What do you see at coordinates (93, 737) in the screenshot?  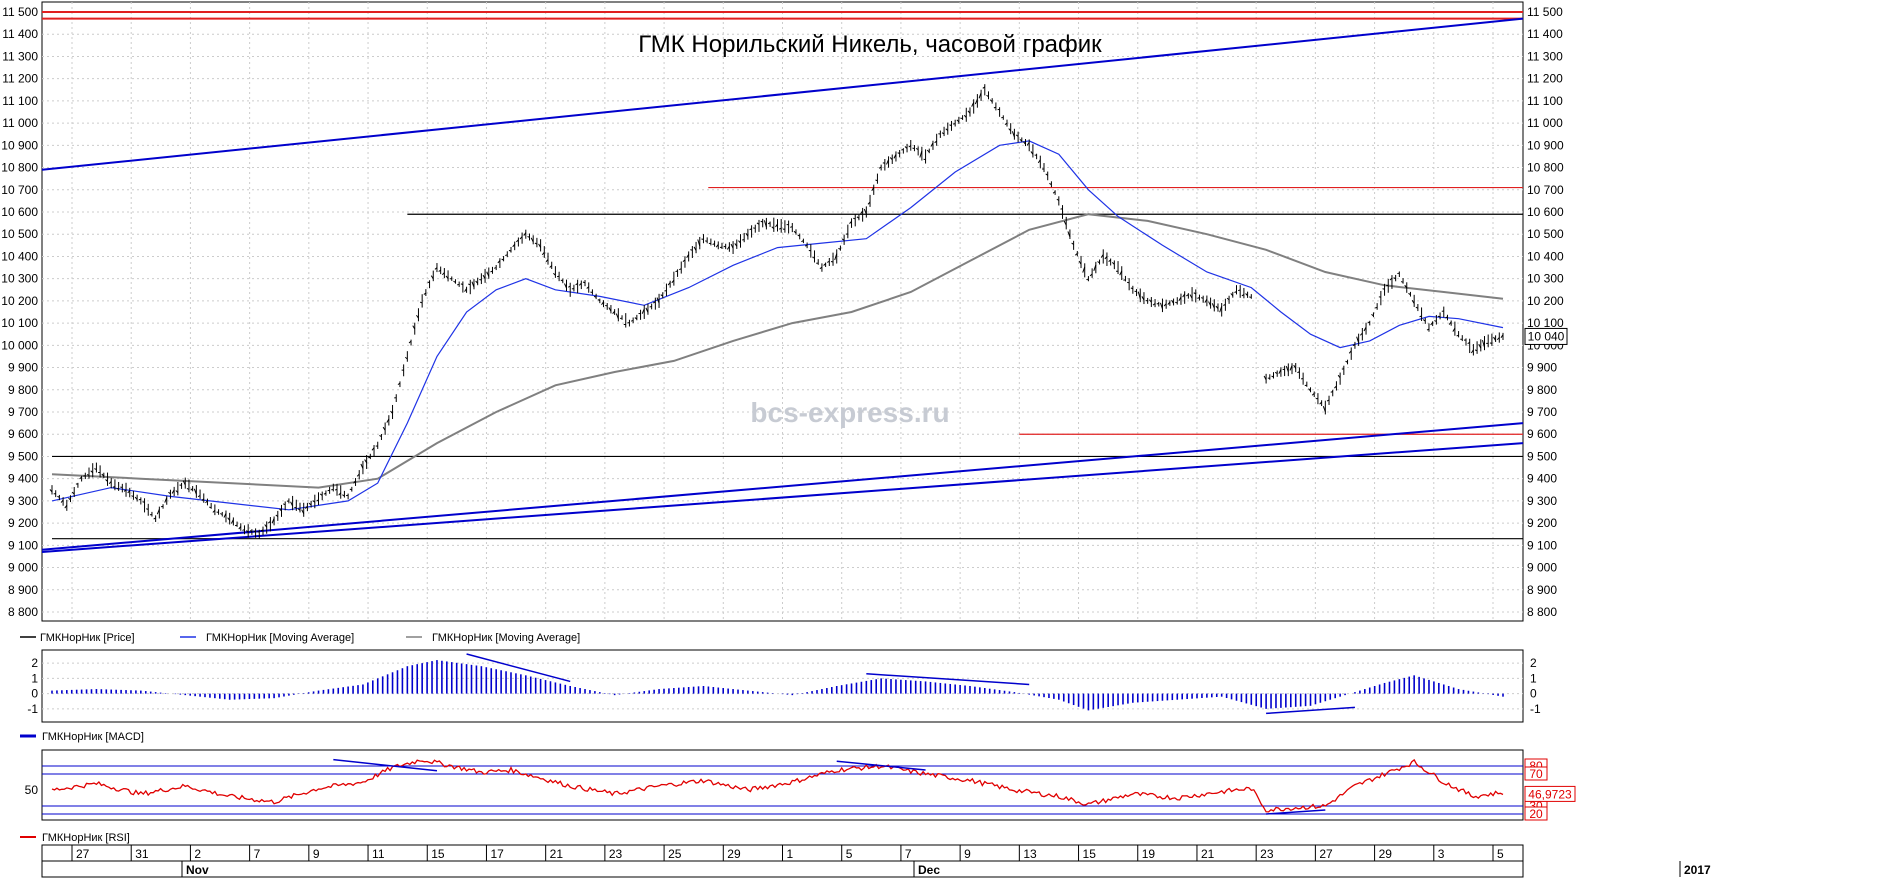 I see `legend-label-macd: ГМКНорНик [MACD]` at bounding box center [93, 737].